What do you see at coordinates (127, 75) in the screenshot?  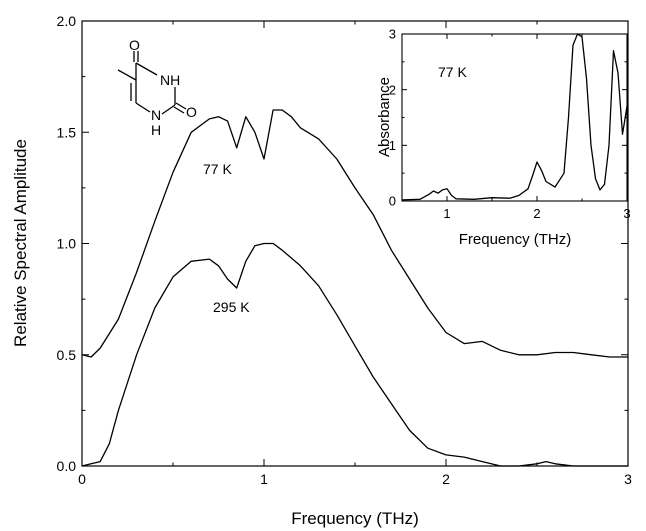 I see `bond-c5-methyl` at bounding box center [127, 75].